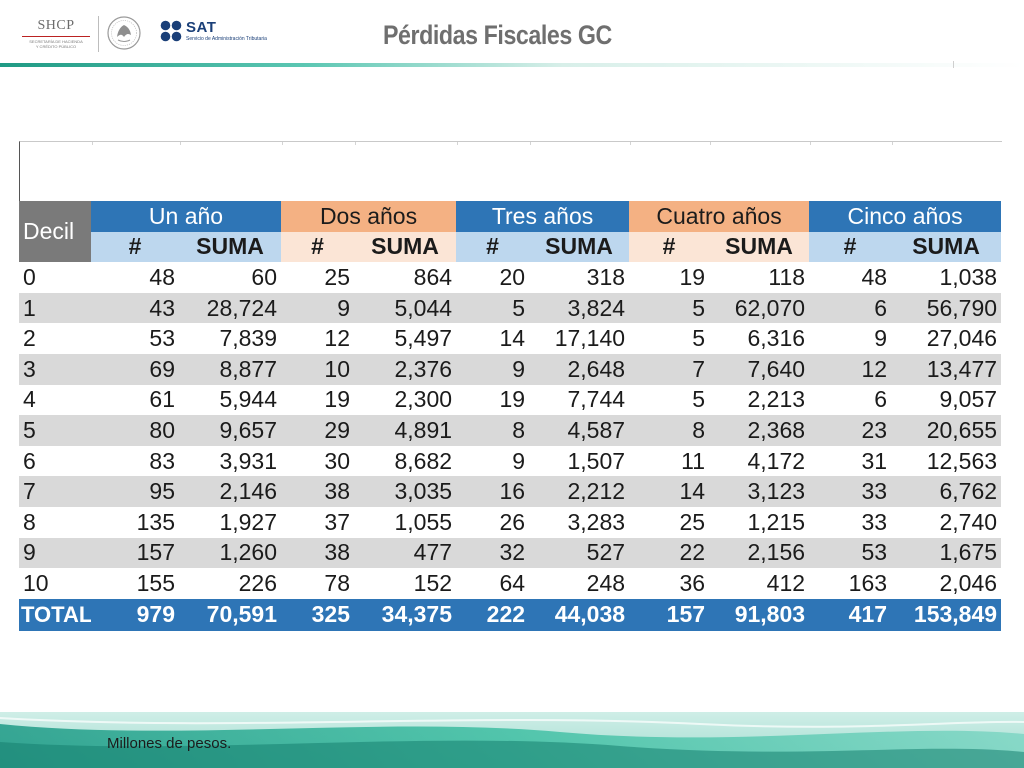 The image size is (1024, 768). Describe the element at coordinates (579, 614) in the screenshot. I see `total-suma-cell: 44,038` at that location.